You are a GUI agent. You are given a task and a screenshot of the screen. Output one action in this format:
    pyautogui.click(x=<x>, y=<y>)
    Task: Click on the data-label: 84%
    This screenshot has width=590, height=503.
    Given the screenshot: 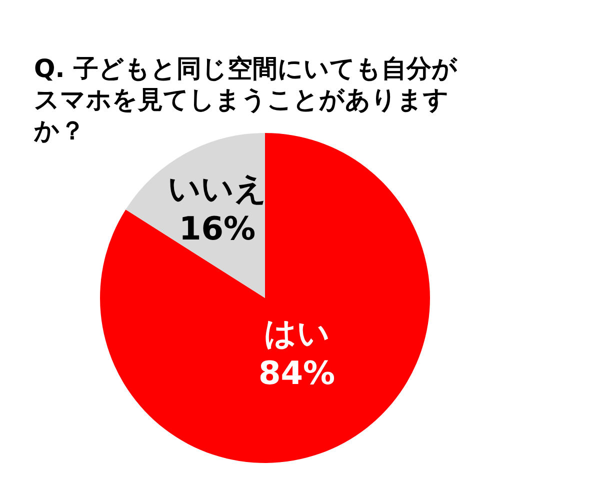 What is the action you would take?
    pyautogui.click(x=297, y=373)
    